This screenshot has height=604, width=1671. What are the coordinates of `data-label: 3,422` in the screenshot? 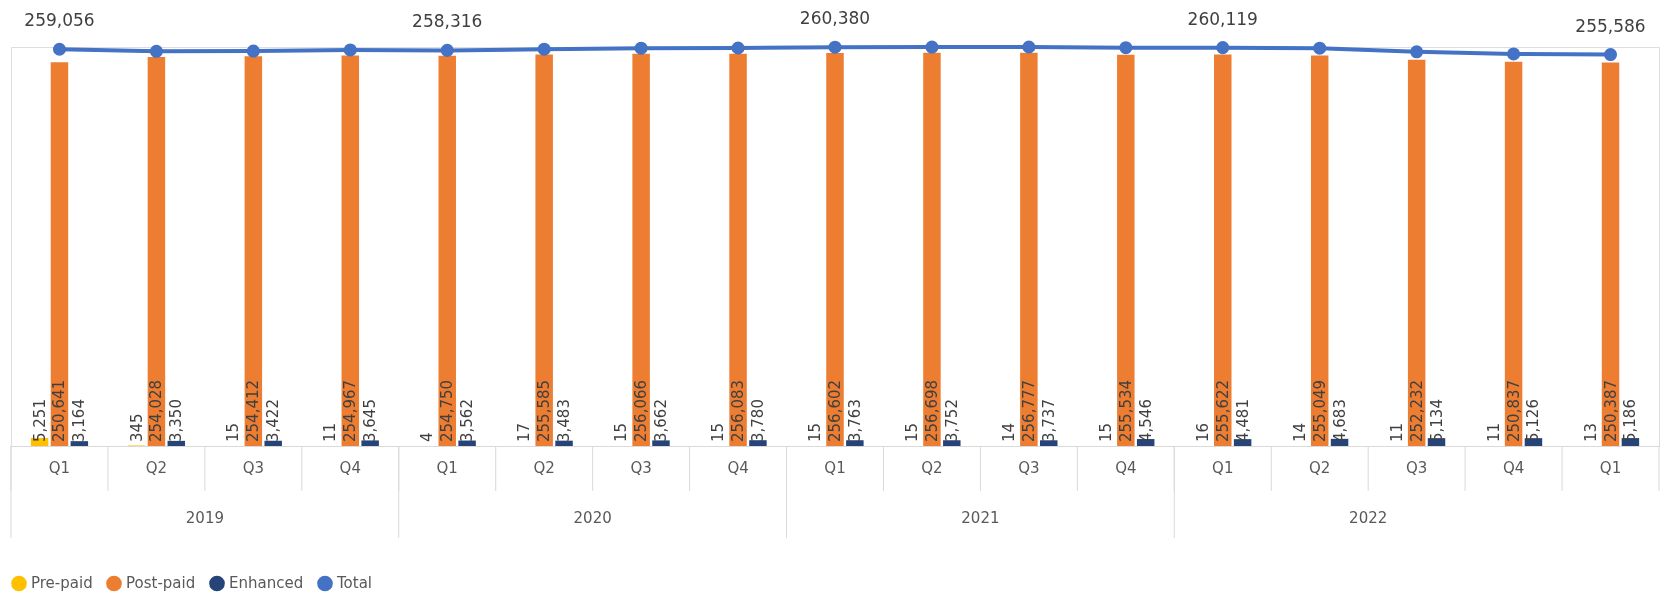 It's located at (273, 420).